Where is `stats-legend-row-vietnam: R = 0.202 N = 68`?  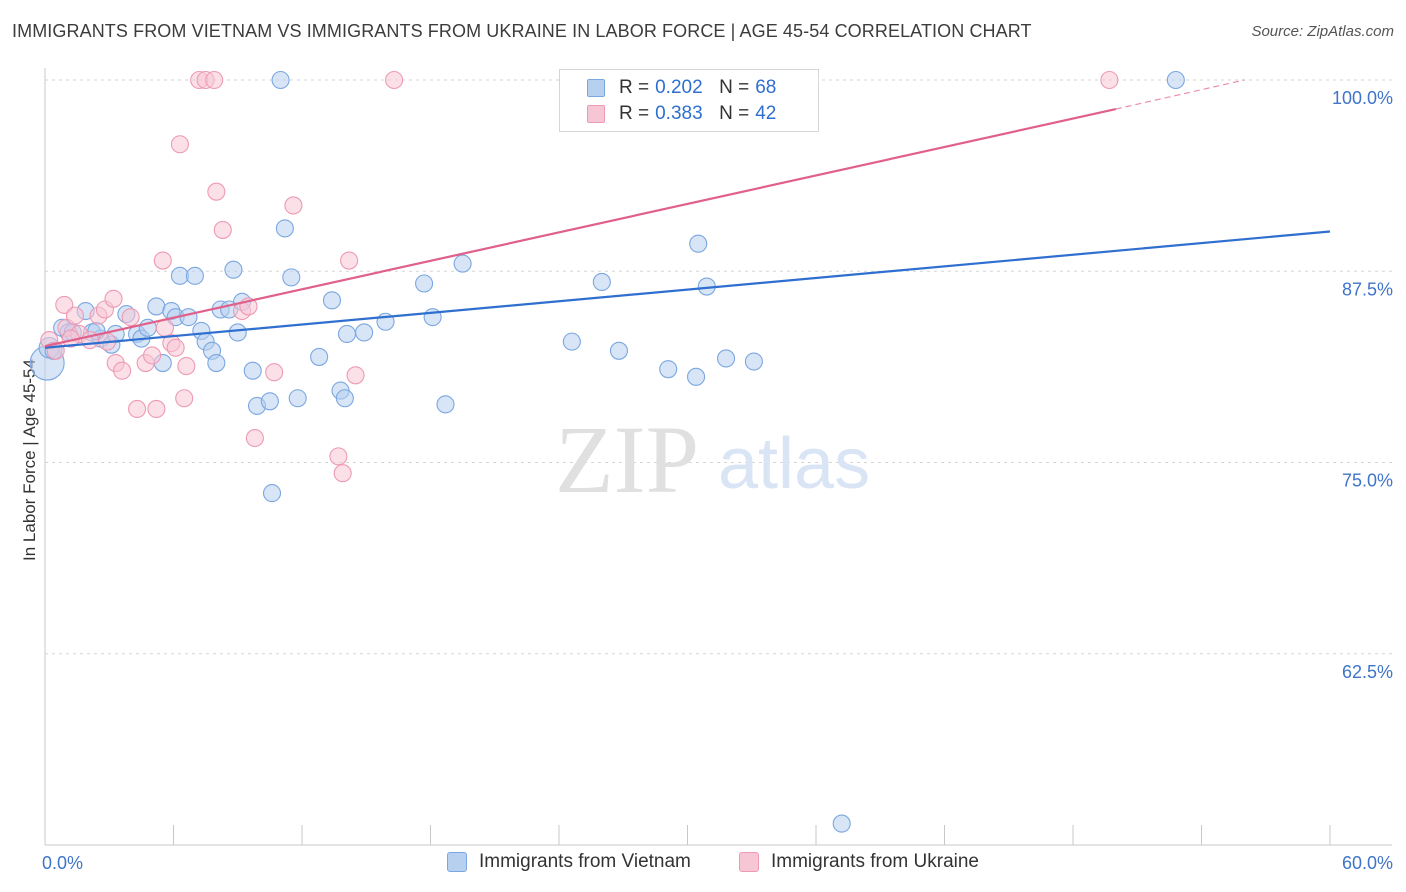 stats-legend-row-vietnam: R = 0.202 N = 68 is located at coordinates (681, 88).